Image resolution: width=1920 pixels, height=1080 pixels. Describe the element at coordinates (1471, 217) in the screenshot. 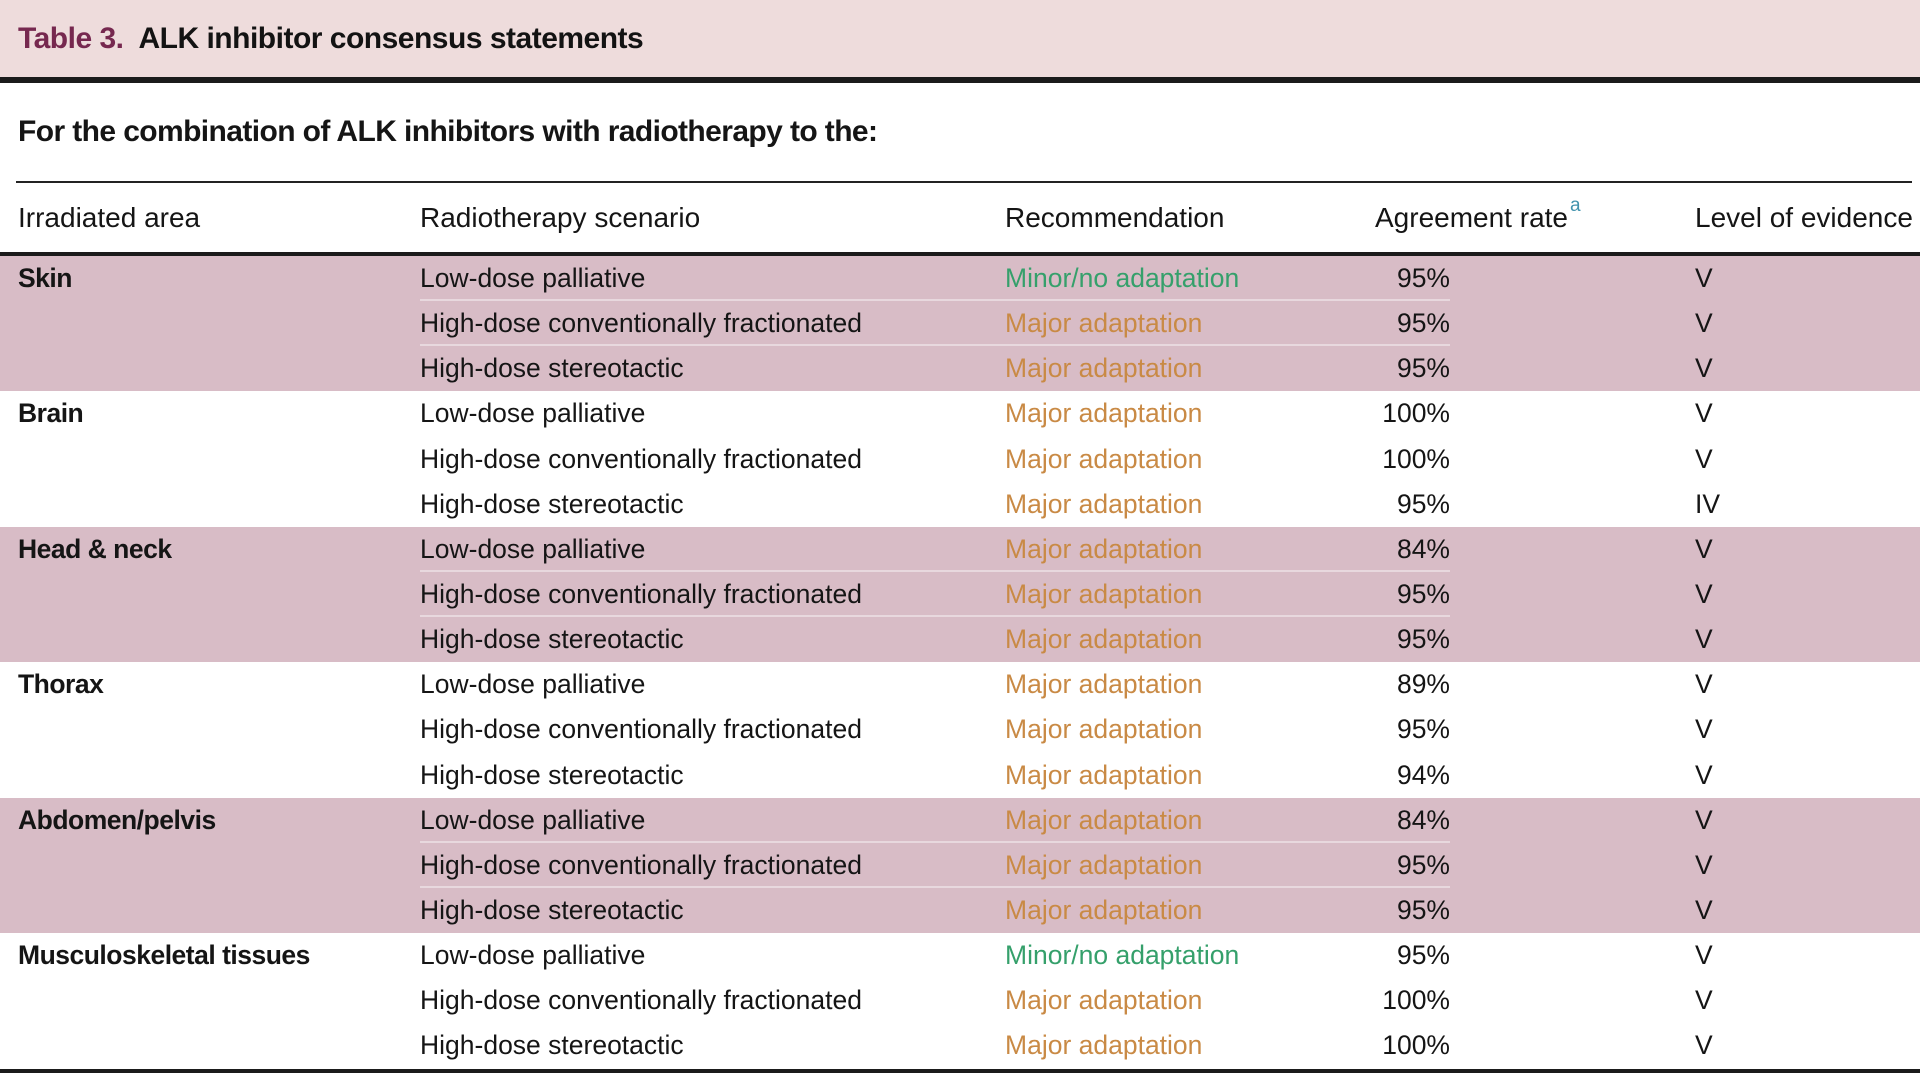

I see `agreement-rate-label: Agreement rate` at that location.